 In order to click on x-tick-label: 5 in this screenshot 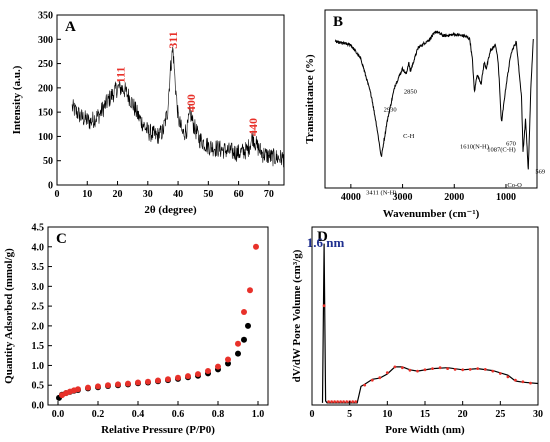, I will do `click(349, 414)`.